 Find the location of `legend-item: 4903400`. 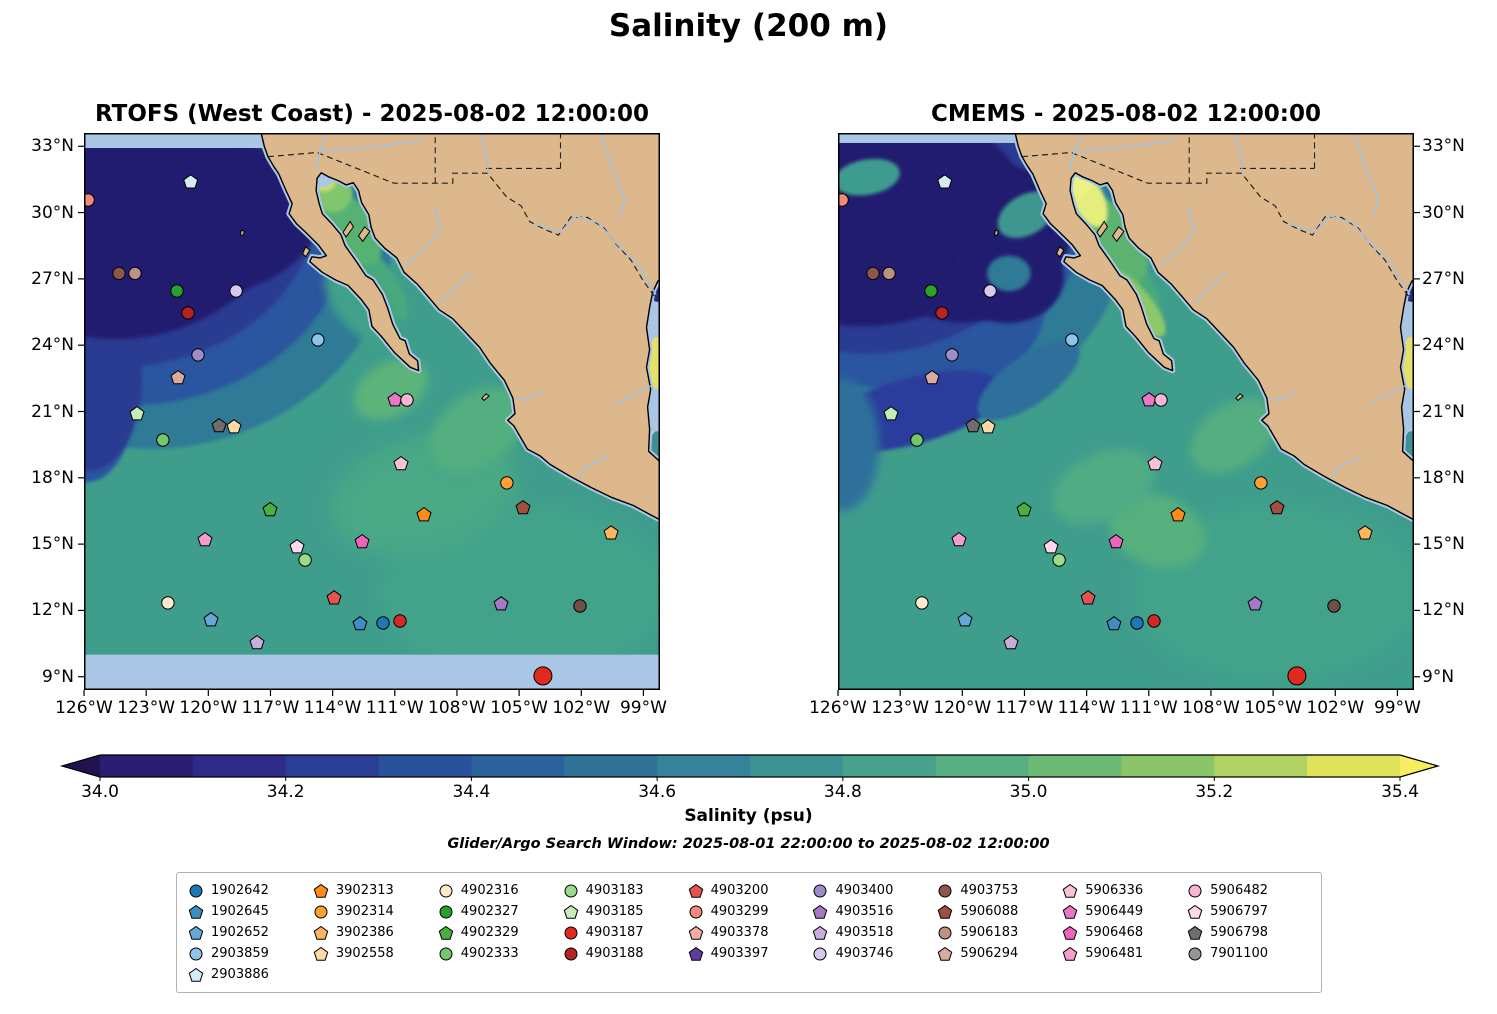

legend-item: 4903400 is located at coordinates (873, 890).